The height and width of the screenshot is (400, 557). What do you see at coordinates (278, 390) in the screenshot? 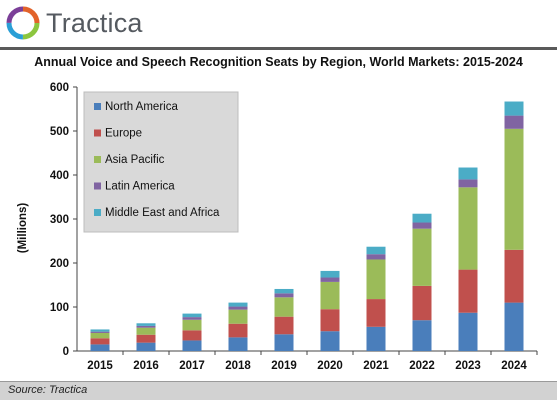
I see `source-bar: Source: Tractica` at bounding box center [278, 390].